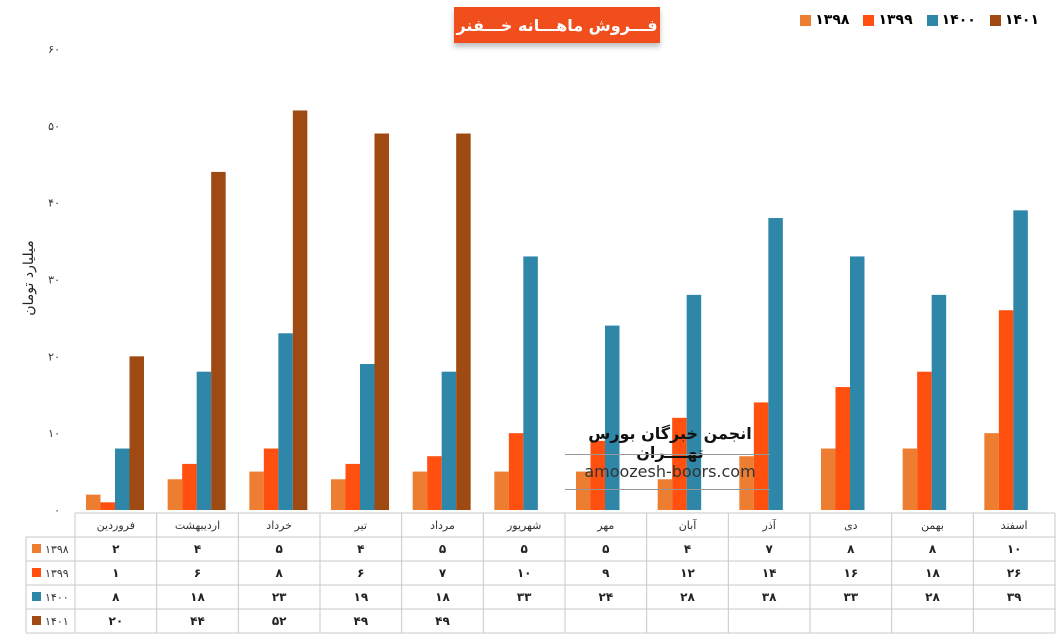  Describe the element at coordinates (54, 433) in the screenshot. I see `y-tick-label: ۱۰` at that location.